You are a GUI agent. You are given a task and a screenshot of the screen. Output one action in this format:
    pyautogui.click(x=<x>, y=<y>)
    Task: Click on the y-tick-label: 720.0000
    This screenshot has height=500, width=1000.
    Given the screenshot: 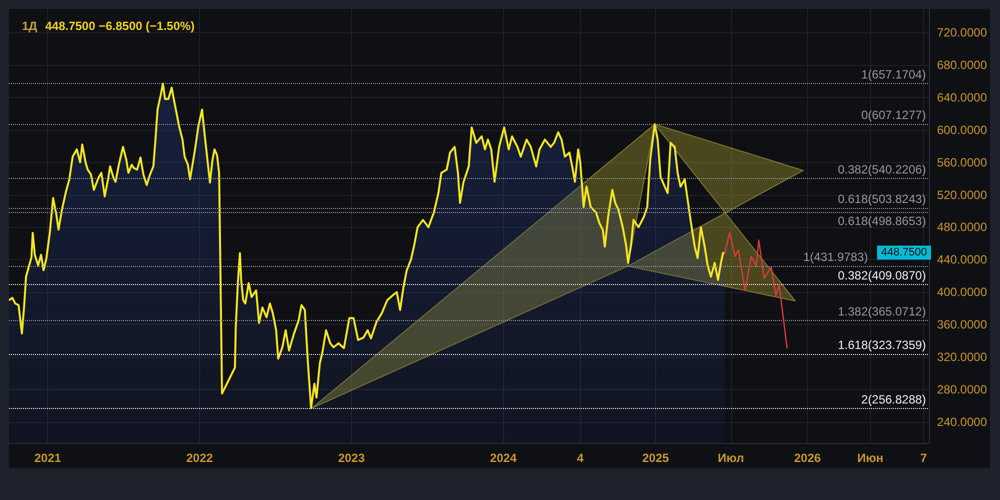 What is the action you would take?
    pyautogui.click(x=962, y=33)
    